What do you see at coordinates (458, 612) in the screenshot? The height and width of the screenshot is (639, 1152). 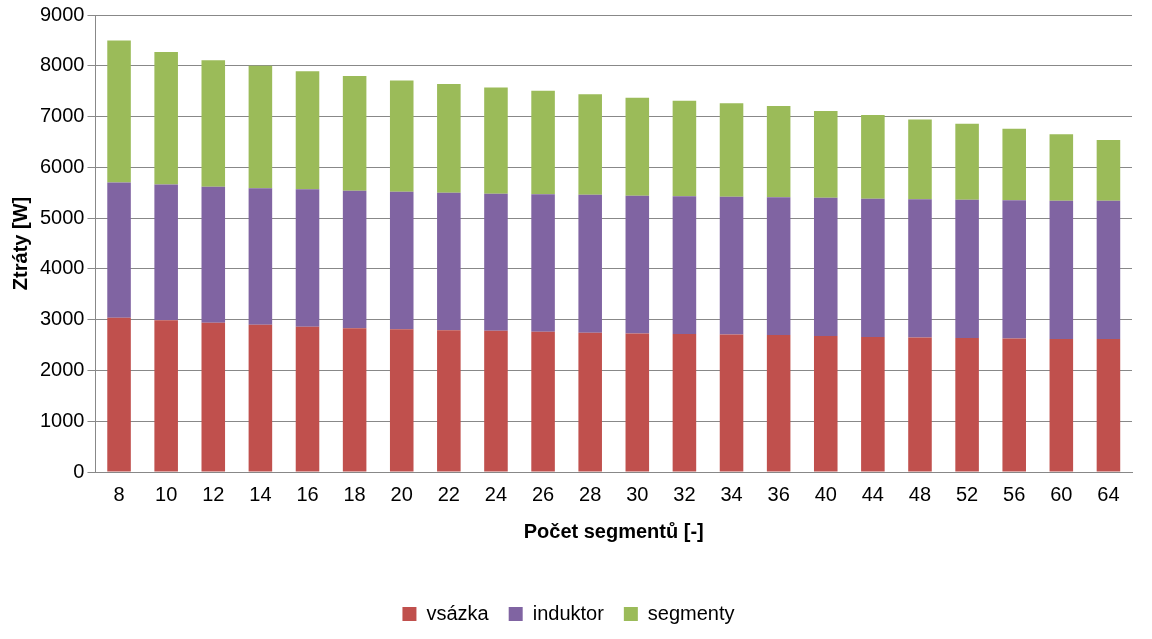 I see `legend-label: vsázka` at bounding box center [458, 612].